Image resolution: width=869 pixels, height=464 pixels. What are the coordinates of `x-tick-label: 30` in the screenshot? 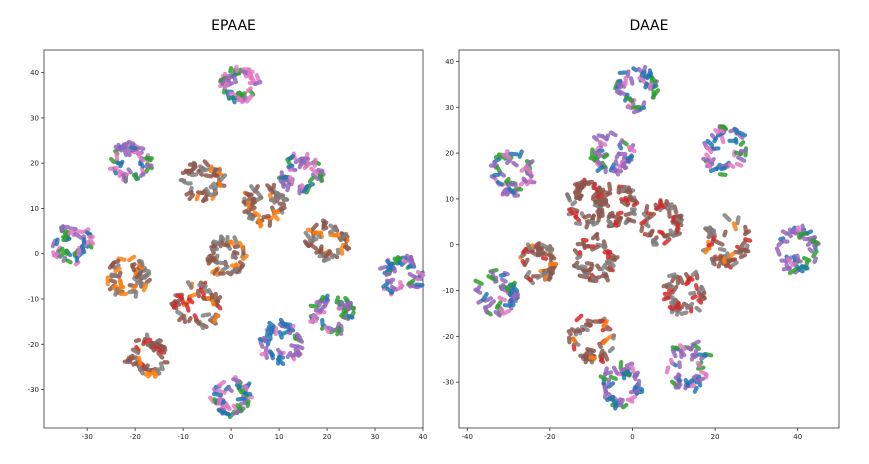 It's located at (375, 437).